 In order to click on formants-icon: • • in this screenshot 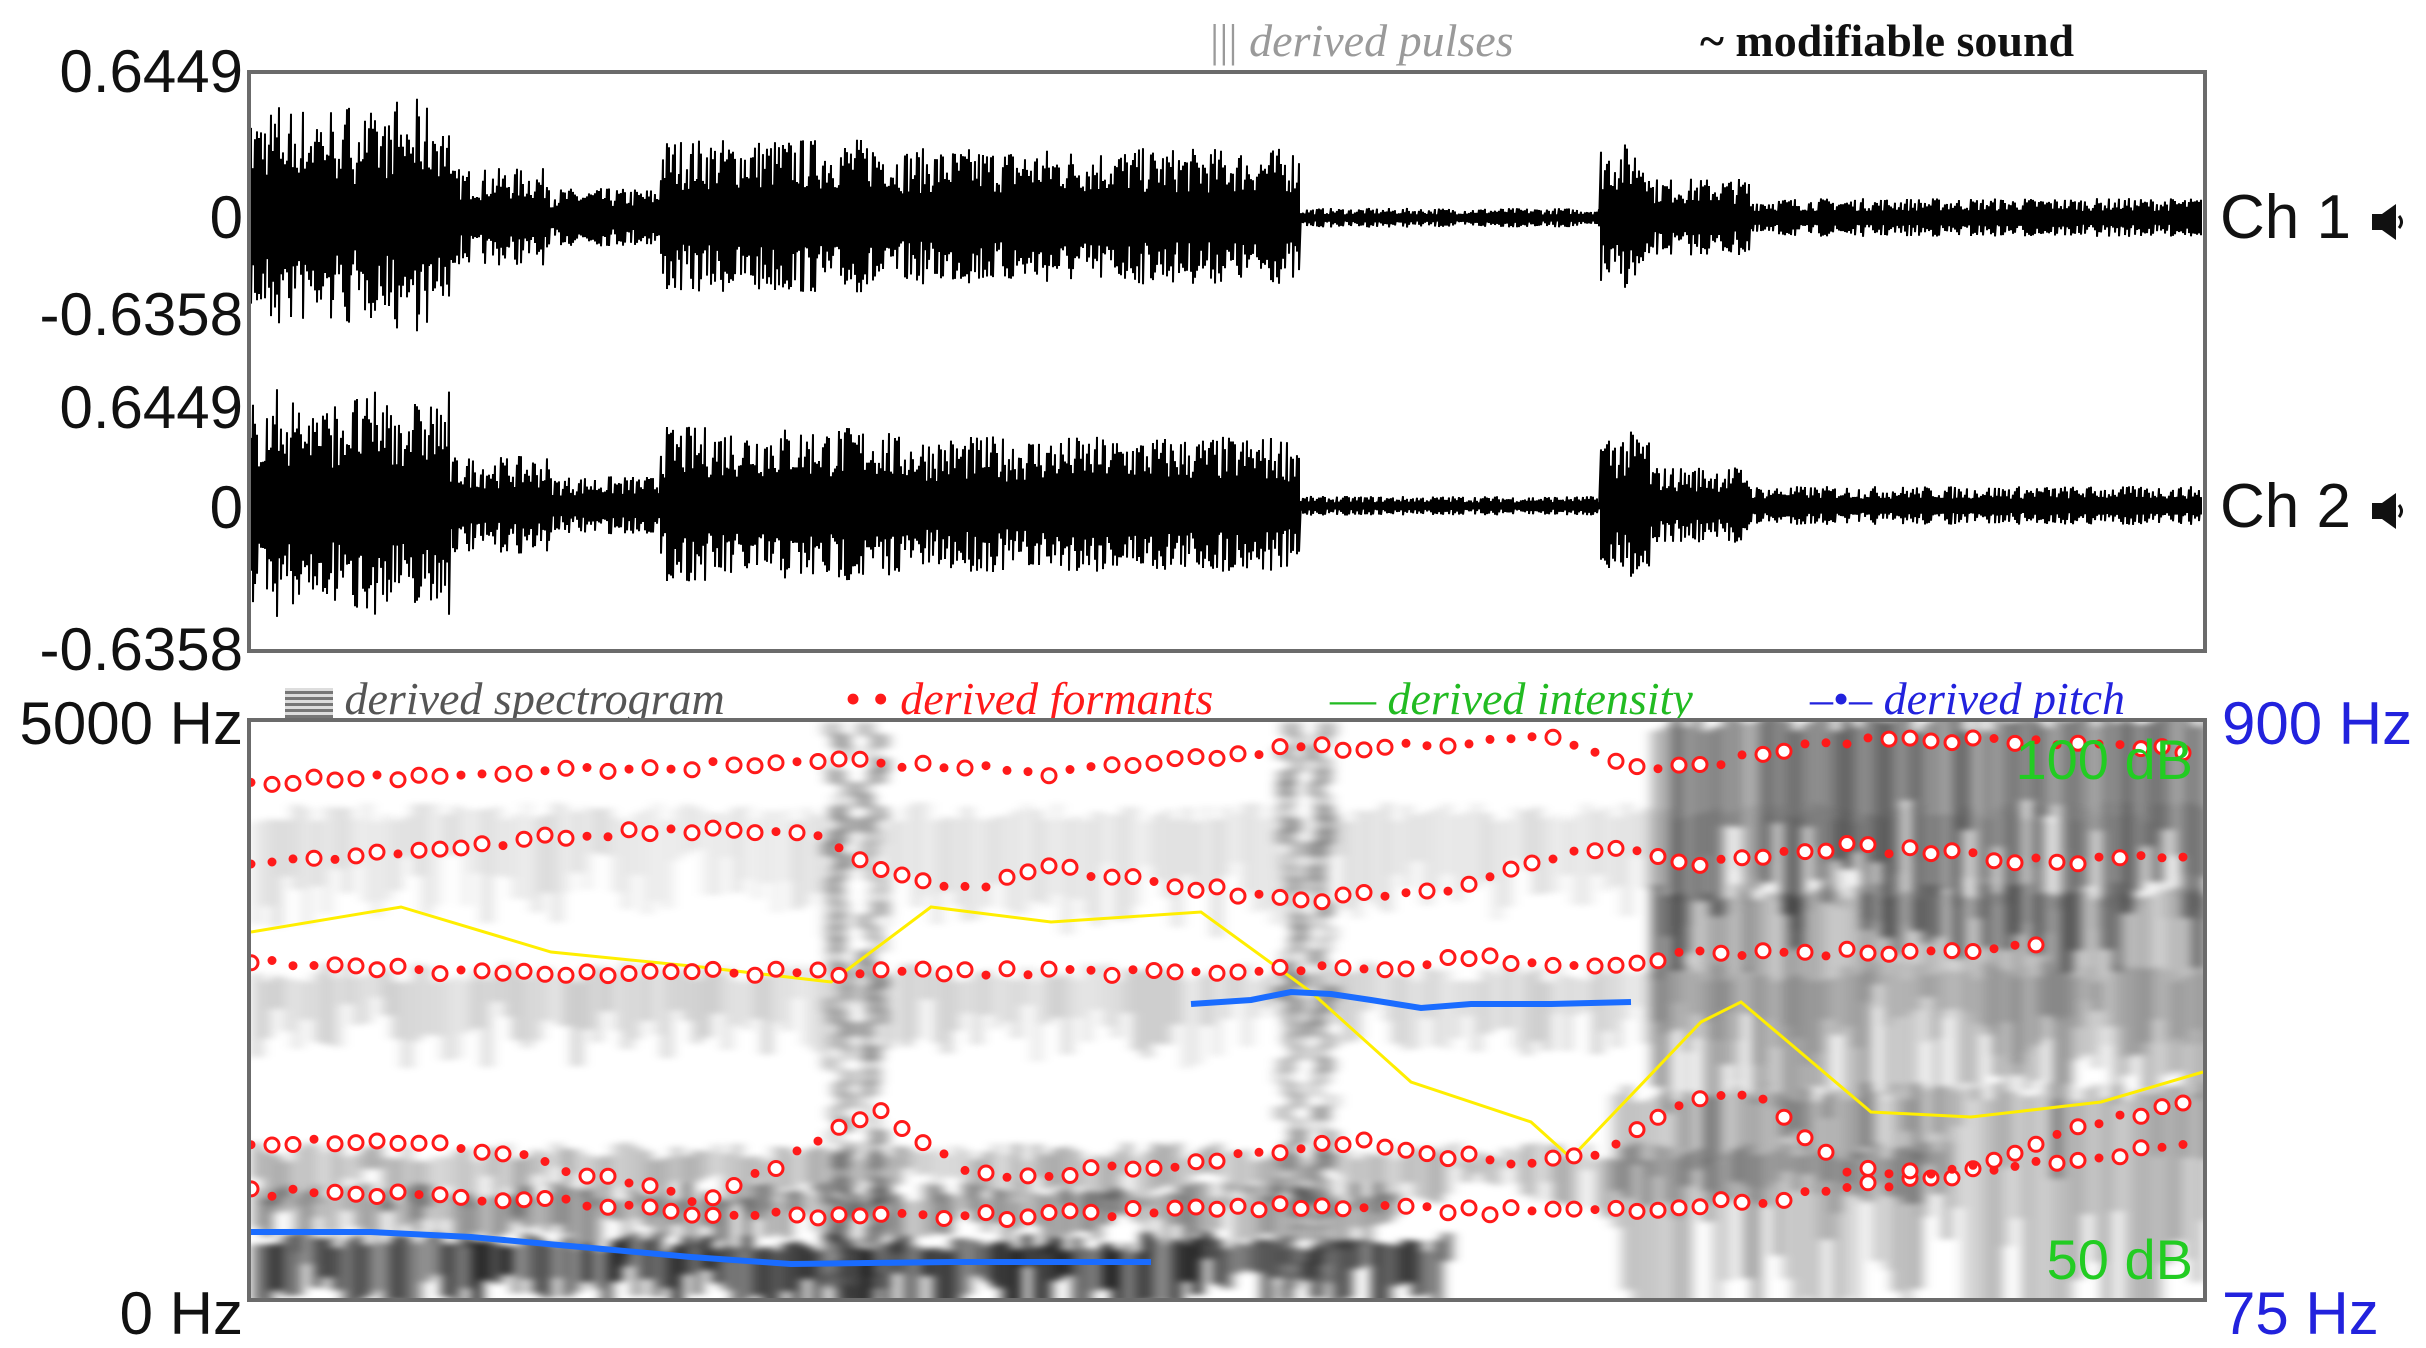, I will do `click(867, 698)`.